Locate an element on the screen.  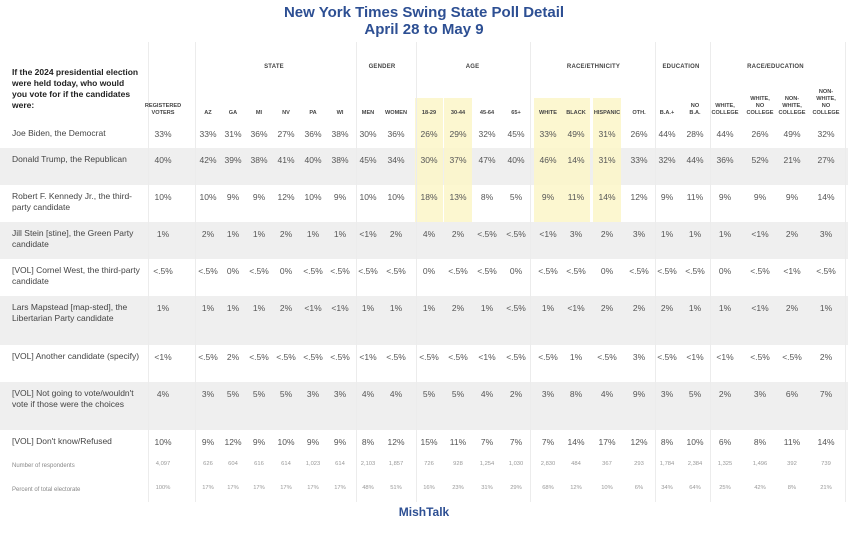
column-header: 18-29 is located at coordinates (429, 113).